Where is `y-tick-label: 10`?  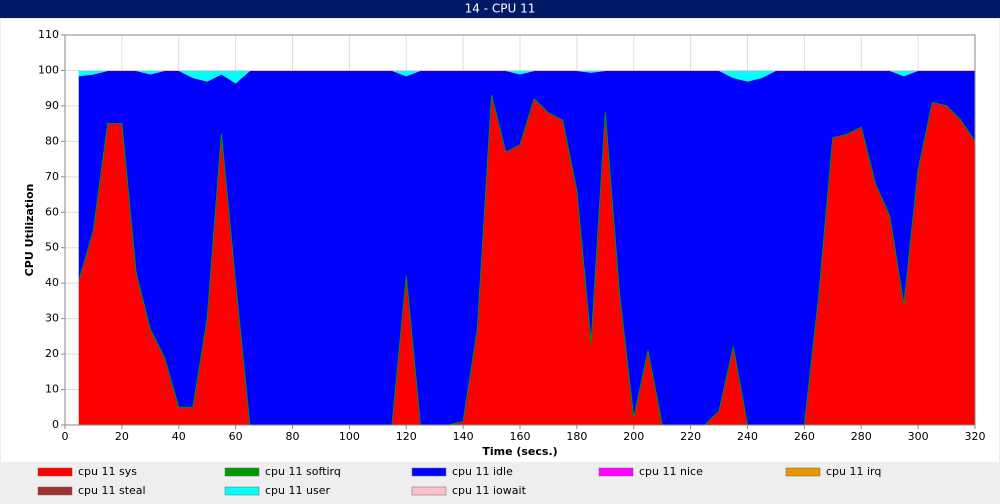 y-tick-label: 10 is located at coordinates (52, 389).